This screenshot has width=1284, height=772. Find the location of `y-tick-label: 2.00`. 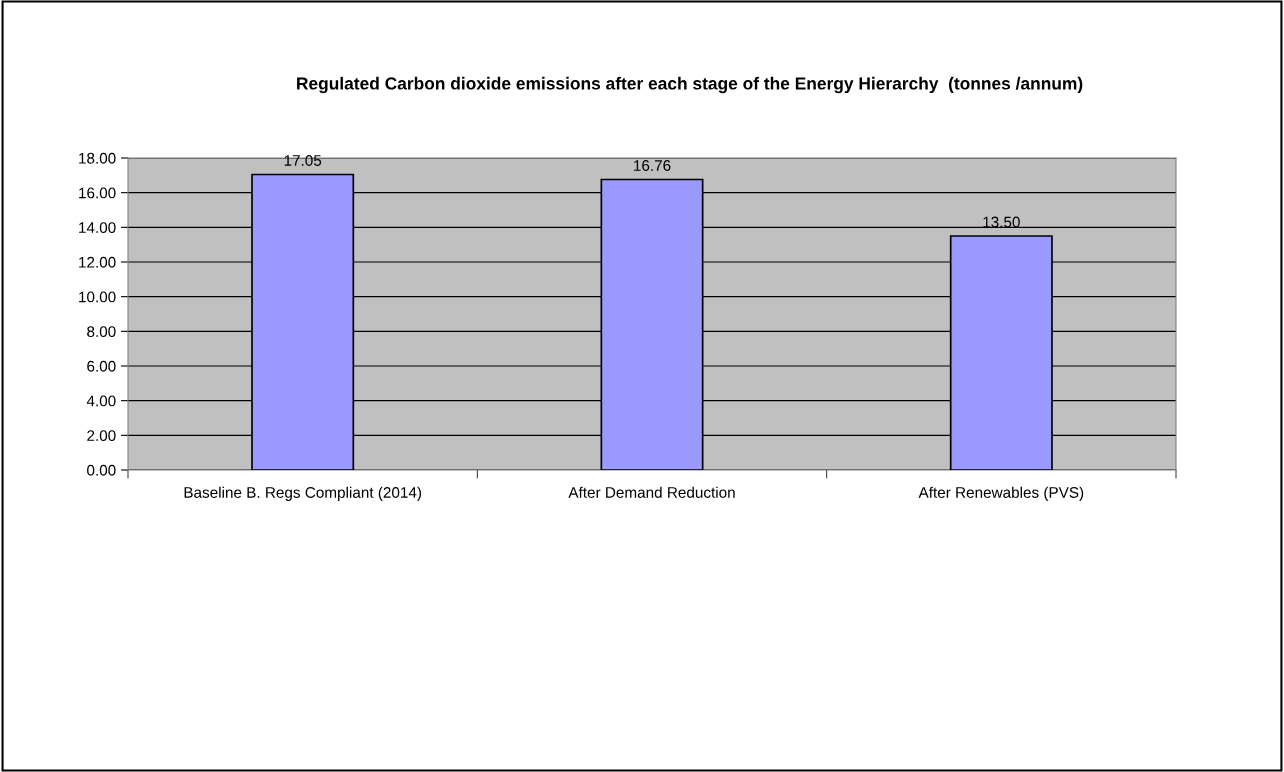

y-tick-label: 2.00 is located at coordinates (101, 436).